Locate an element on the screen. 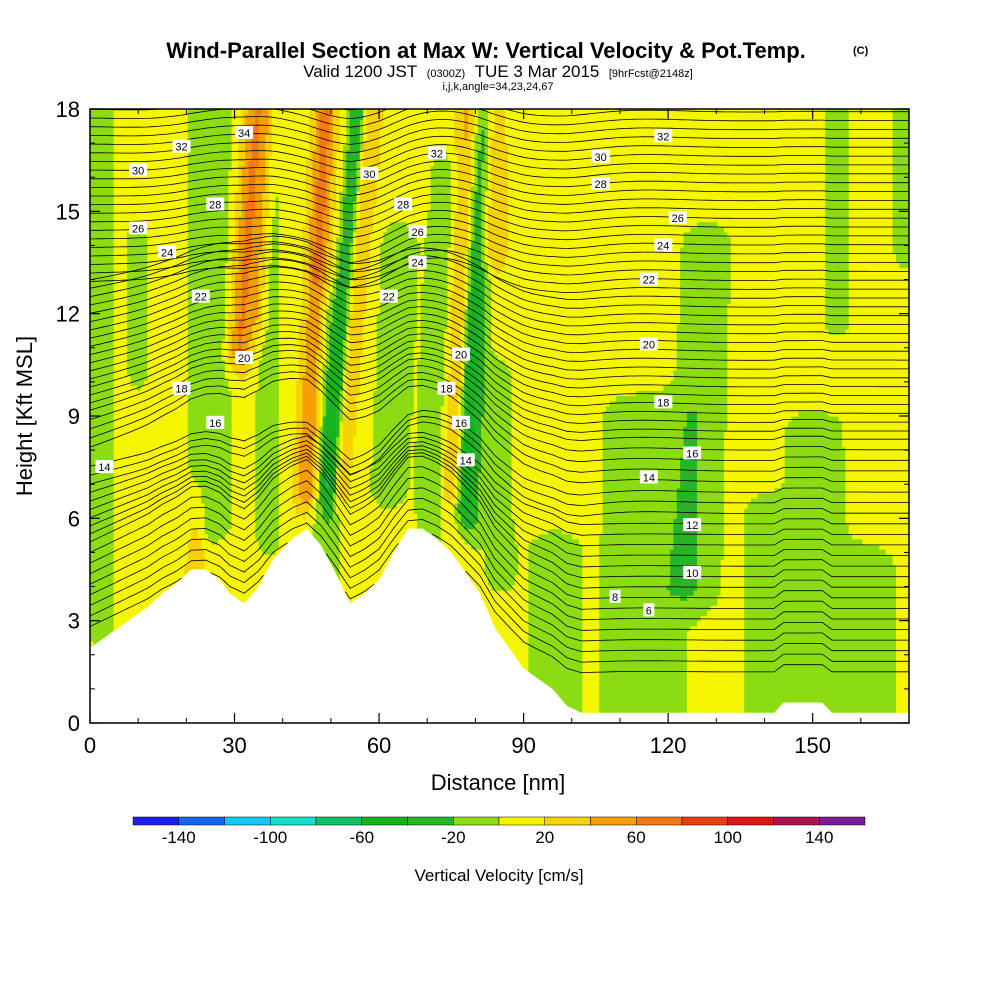 This screenshot has height=1005, width=1000. y-tick-label: 6 is located at coordinates (74, 518).